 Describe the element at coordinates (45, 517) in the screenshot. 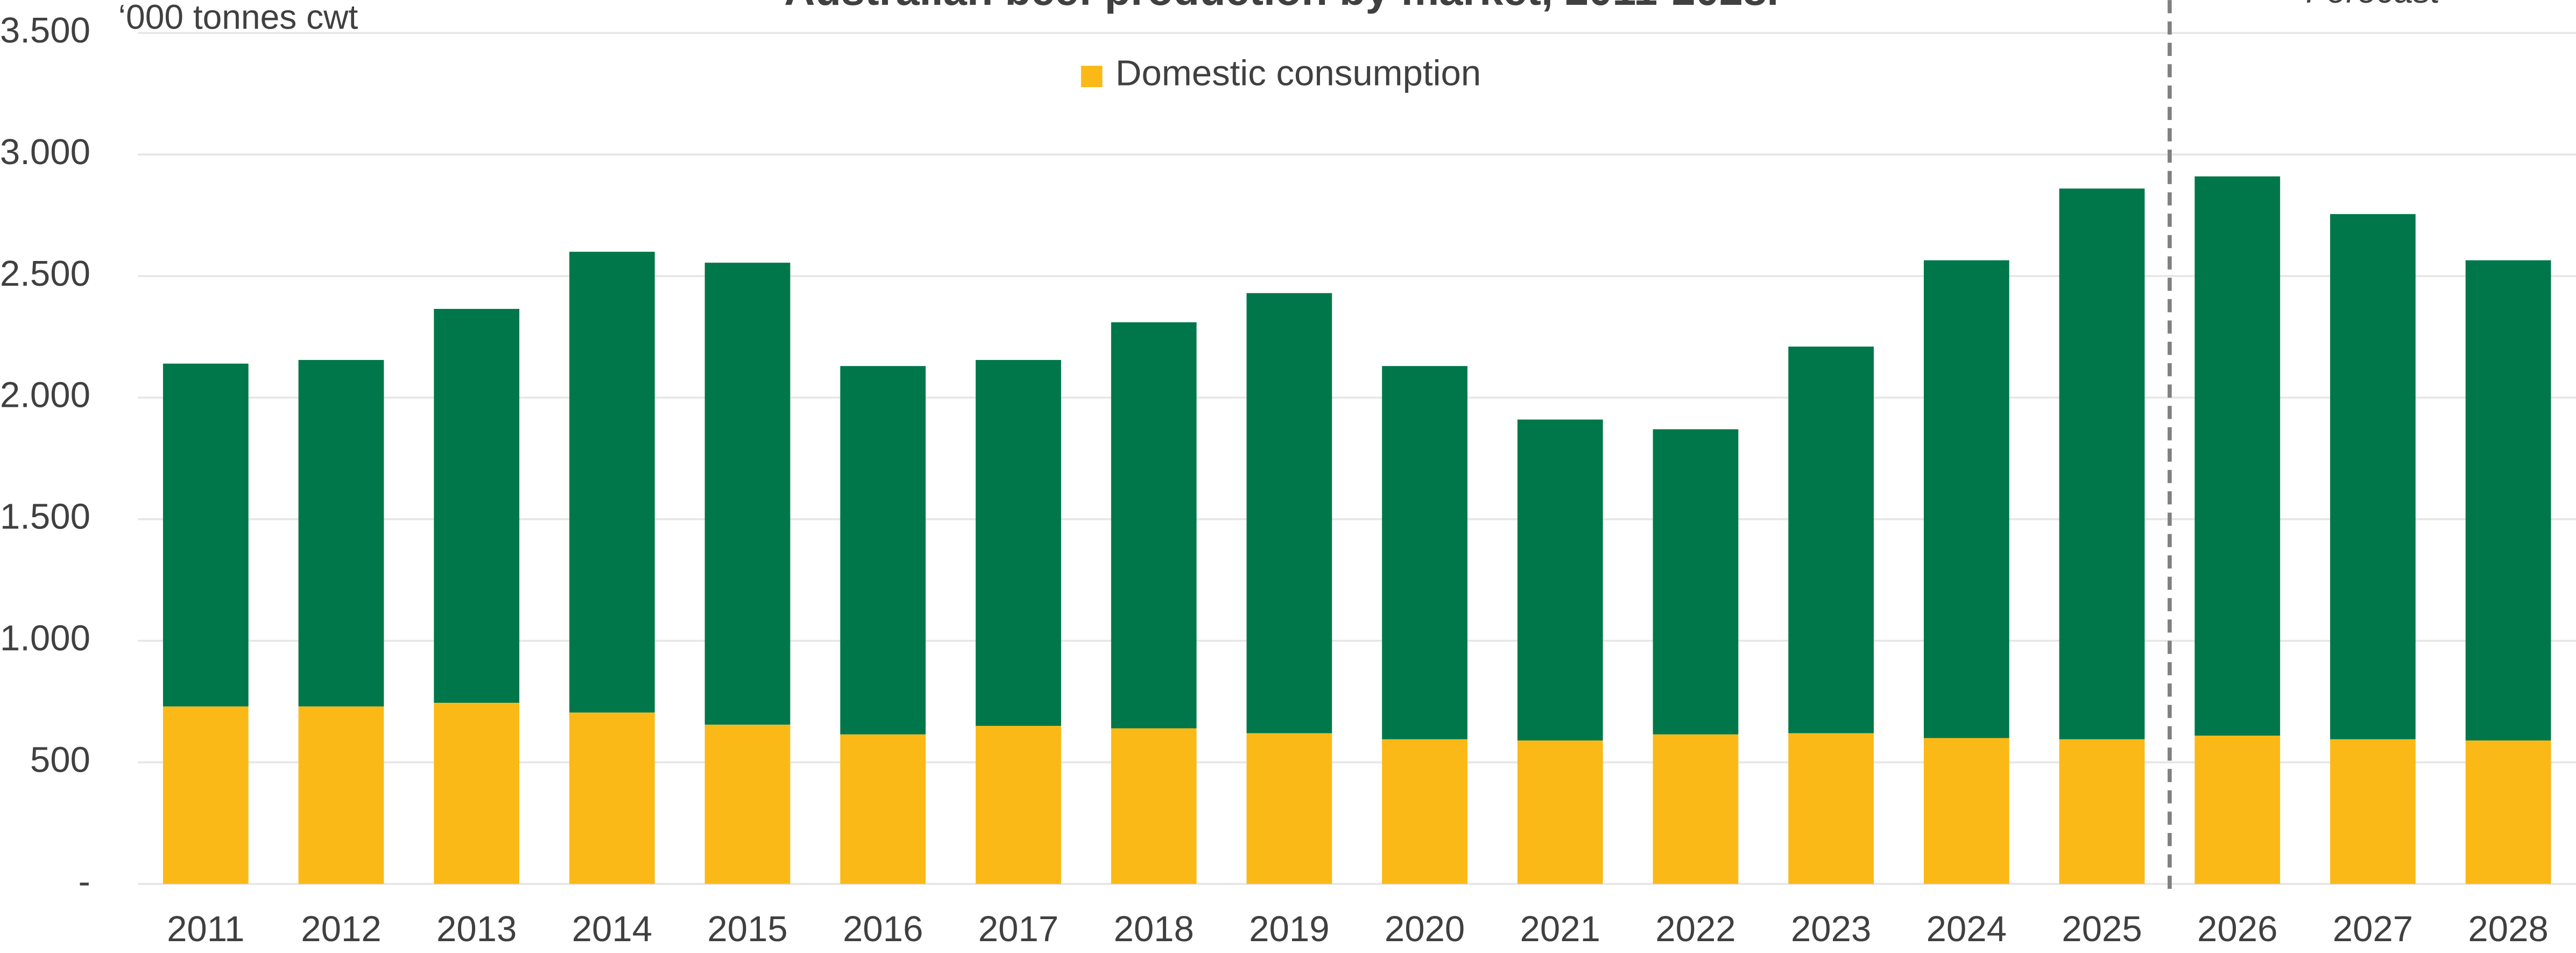

I see `y-tick-label: 1.500` at that location.